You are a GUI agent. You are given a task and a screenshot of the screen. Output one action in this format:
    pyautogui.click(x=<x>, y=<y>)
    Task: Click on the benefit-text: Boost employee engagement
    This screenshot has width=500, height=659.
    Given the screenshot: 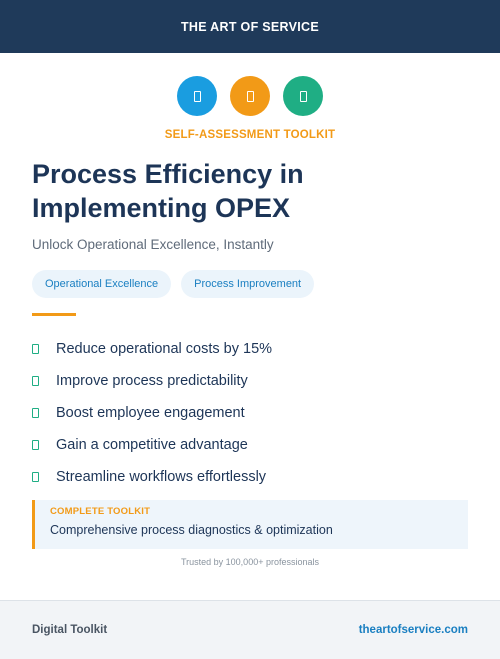 What is the action you would take?
    pyautogui.click(x=150, y=413)
    